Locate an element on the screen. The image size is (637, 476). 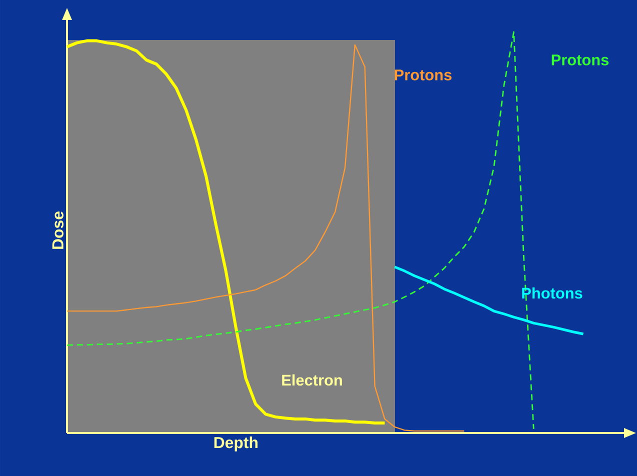
text: Electron is located at coordinates (312, 380).